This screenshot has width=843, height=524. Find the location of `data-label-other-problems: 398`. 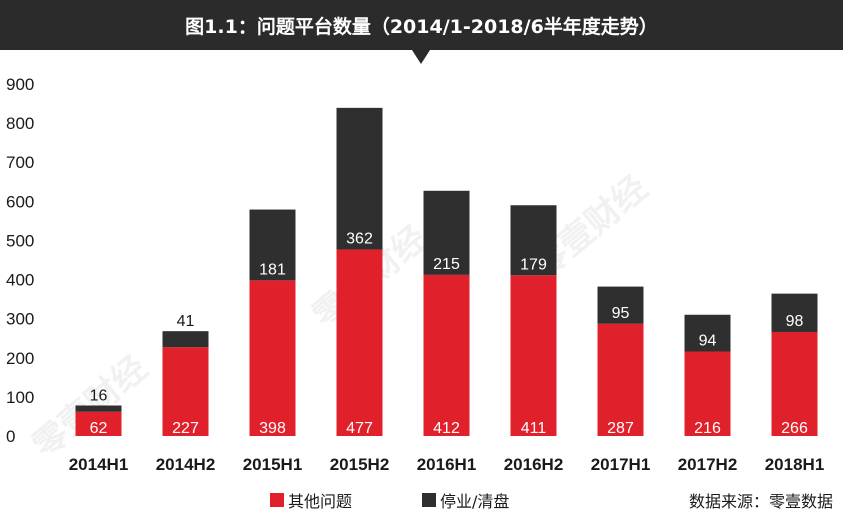

data-label-other-problems: 398 is located at coordinates (272, 428).